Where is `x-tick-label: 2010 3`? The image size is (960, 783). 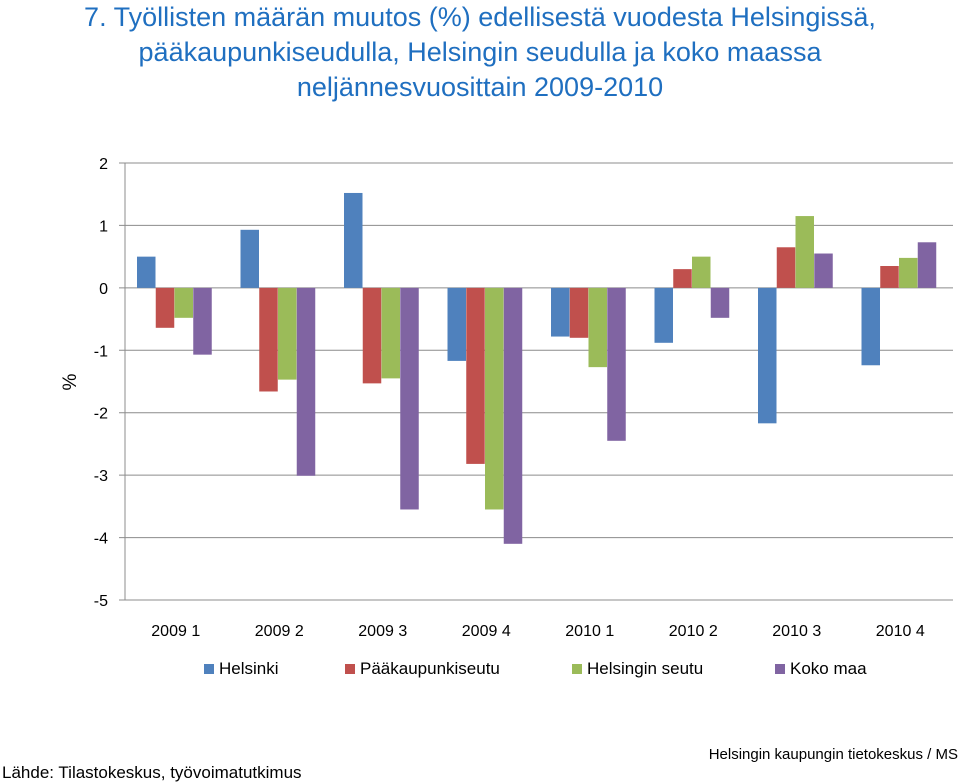
x-tick-label: 2010 3 is located at coordinates (796, 631).